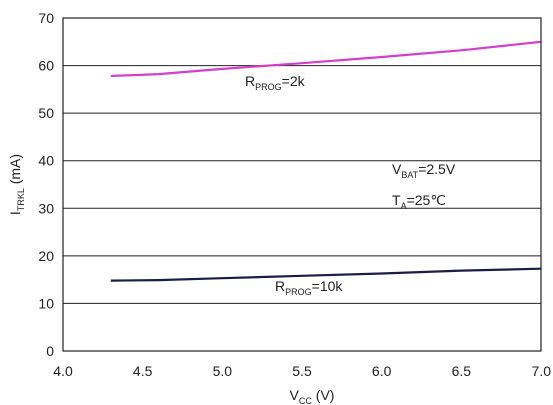  What do you see at coordinates (424, 170) in the screenshot?
I see `annotation-vbat: VBAT=2.5V` at bounding box center [424, 170].